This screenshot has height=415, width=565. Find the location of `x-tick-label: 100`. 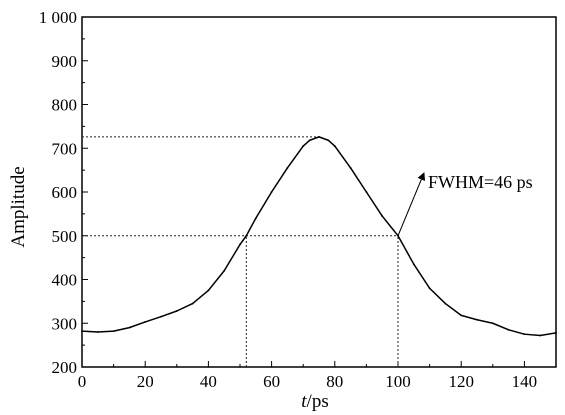

x-tick-label: 100 is located at coordinates (398, 381).